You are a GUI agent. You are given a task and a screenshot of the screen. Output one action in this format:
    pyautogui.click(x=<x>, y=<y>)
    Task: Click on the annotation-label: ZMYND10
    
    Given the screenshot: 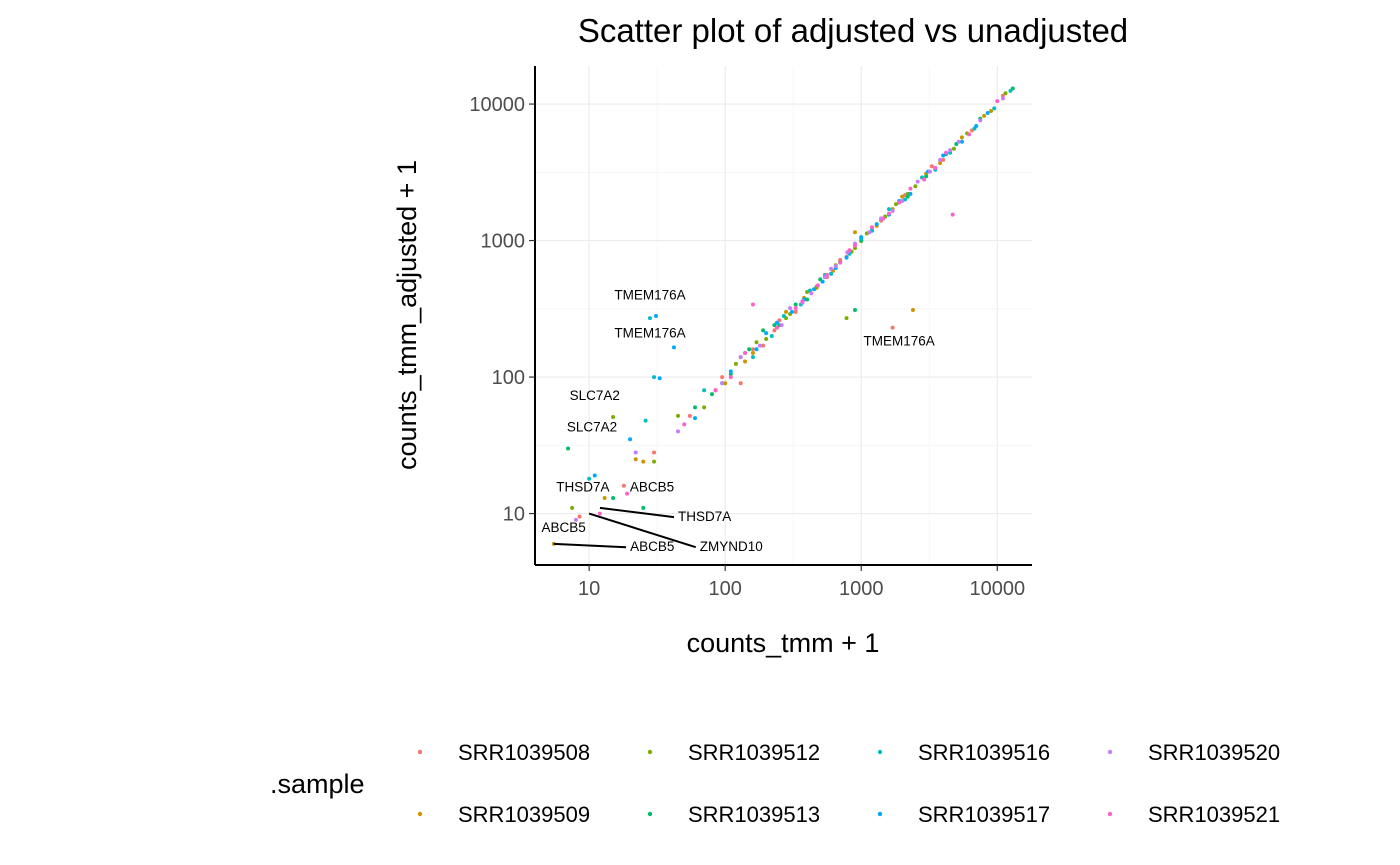 What is the action you would take?
    pyautogui.click(x=731, y=546)
    